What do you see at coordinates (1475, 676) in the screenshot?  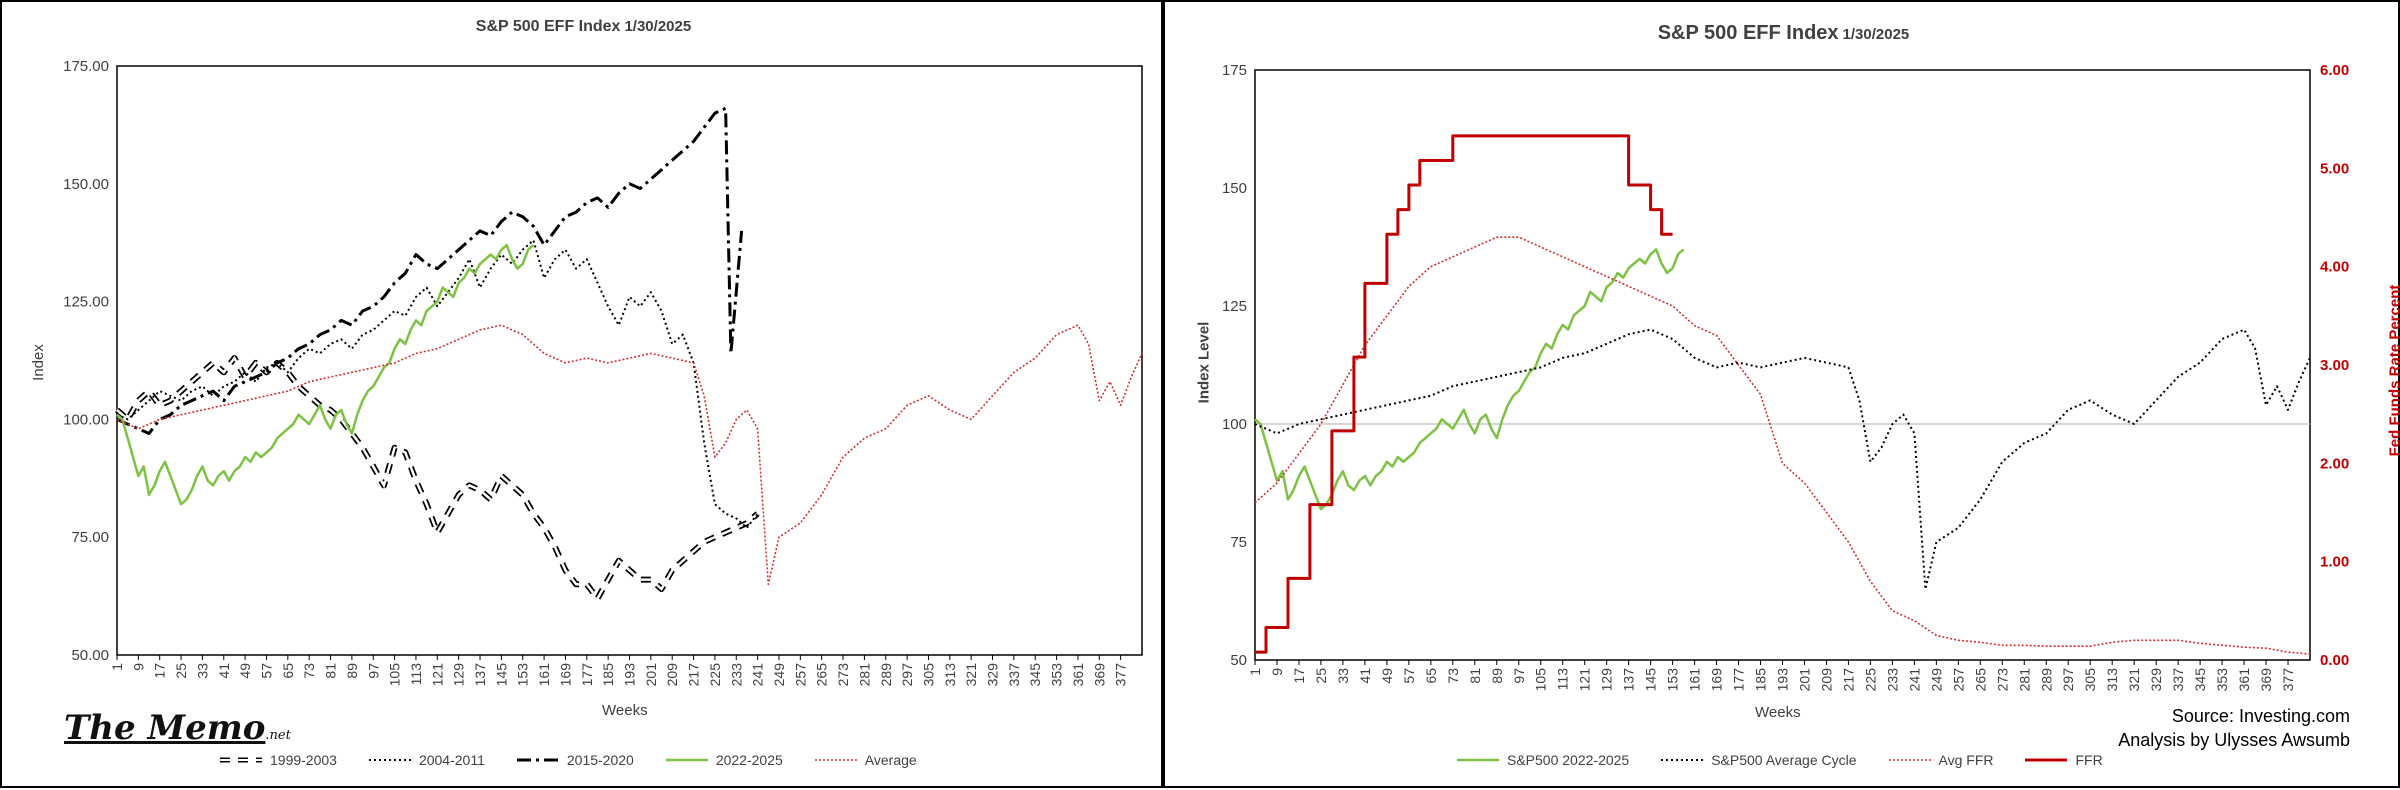 I see `right-x-tick-label: 81` at bounding box center [1475, 676].